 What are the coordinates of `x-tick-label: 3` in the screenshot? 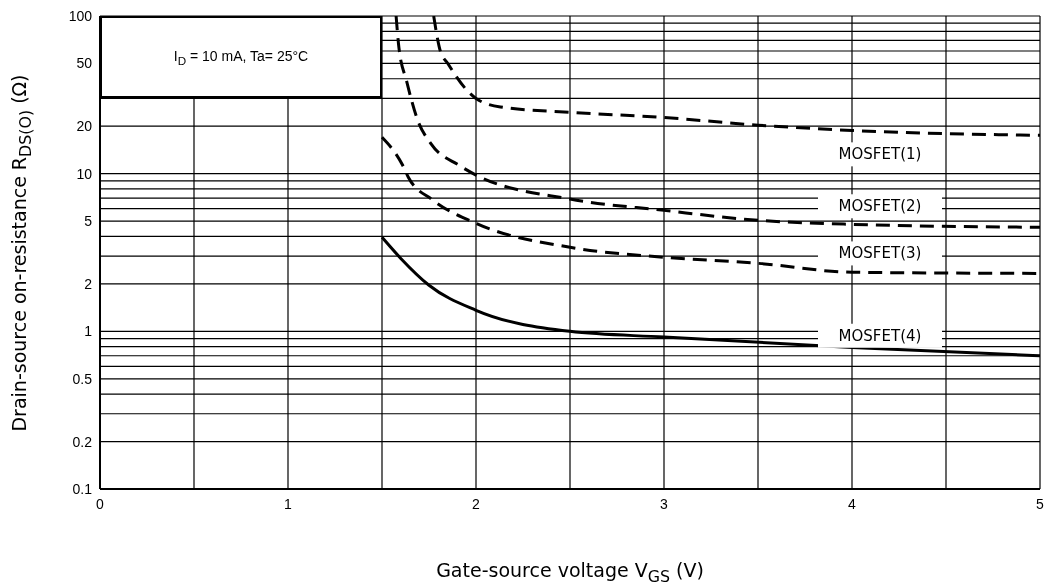 It's located at (664, 504).